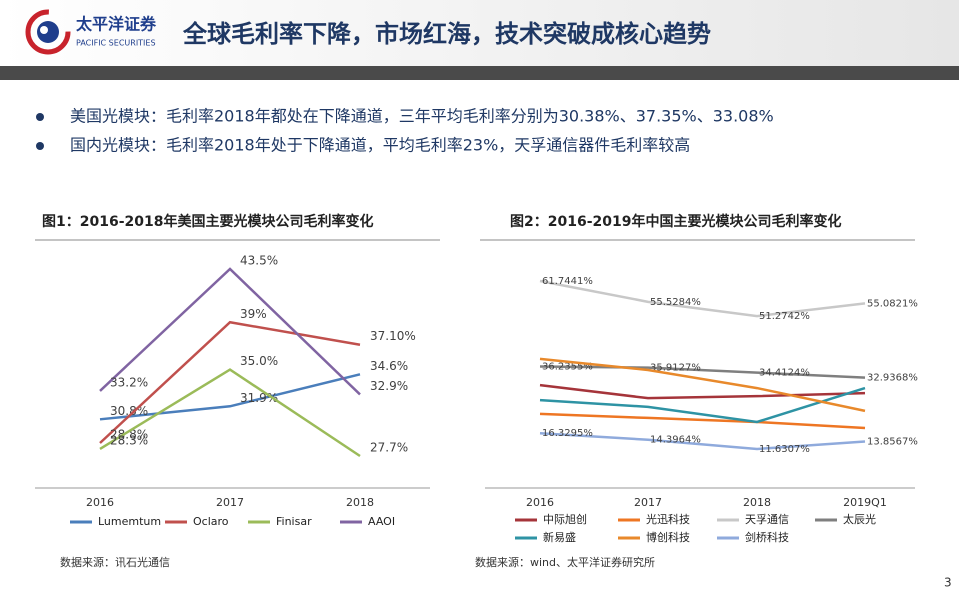 This screenshot has height=599, width=959. What do you see at coordinates (565, 519) in the screenshot?
I see `legend-label: 中际旭创` at bounding box center [565, 519].